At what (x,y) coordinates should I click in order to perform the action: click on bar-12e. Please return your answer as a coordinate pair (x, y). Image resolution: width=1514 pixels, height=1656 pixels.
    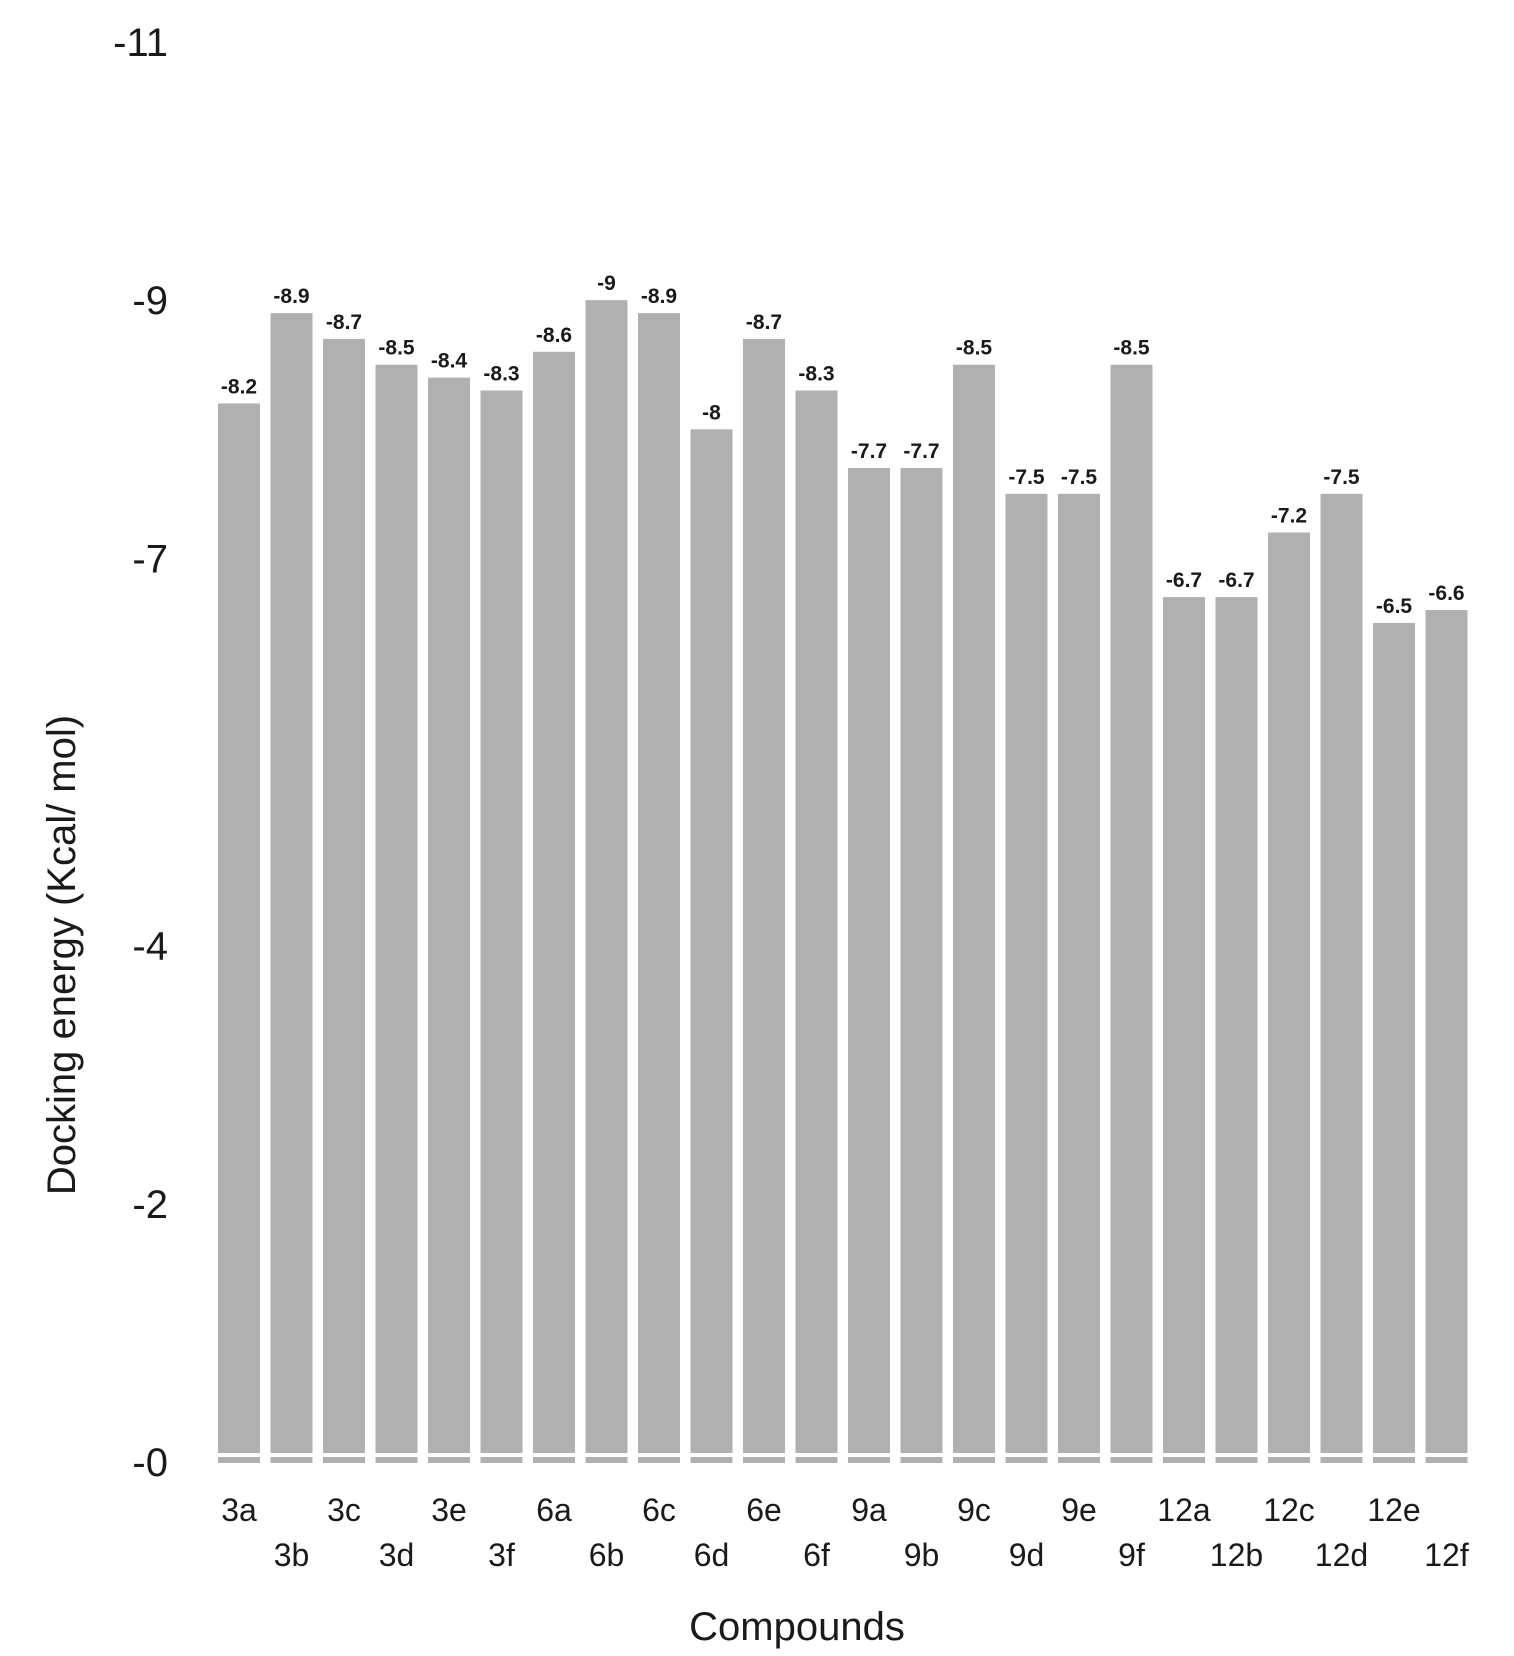
    Looking at the image, I should click on (1394, 1037).